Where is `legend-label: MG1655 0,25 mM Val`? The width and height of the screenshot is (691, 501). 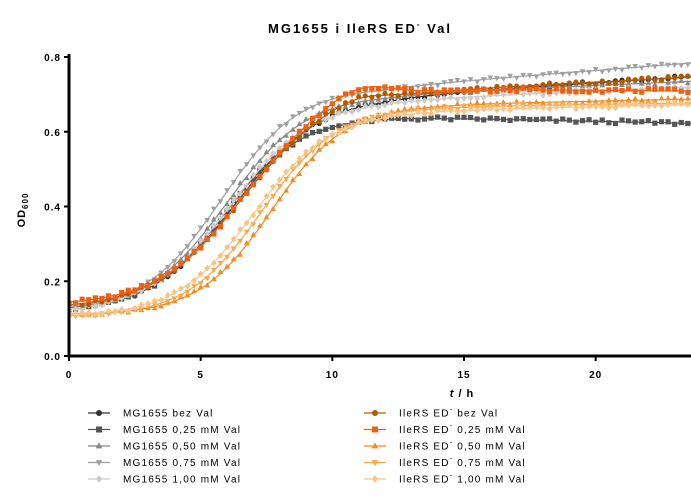
legend-label: MG1655 0,25 mM Val is located at coordinates (182, 430).